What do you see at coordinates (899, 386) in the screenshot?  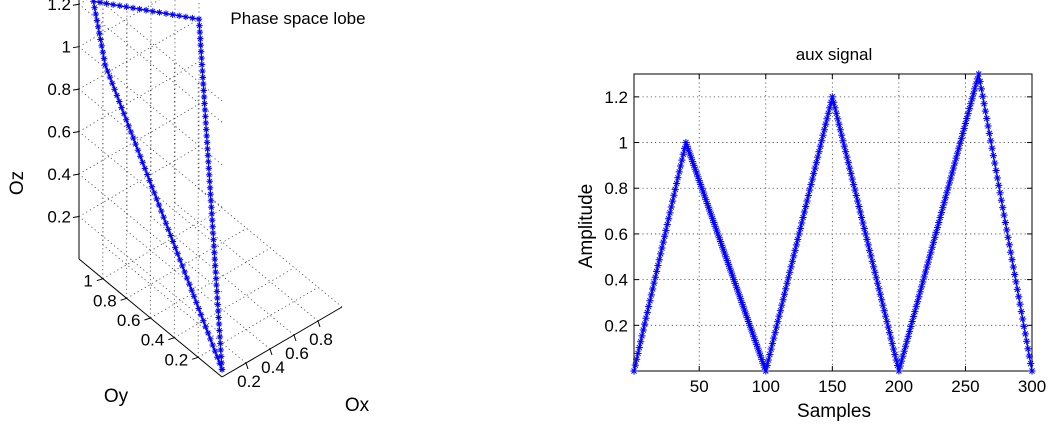 I see `samples-tick-label: 200` at bounding box center [899, 386].